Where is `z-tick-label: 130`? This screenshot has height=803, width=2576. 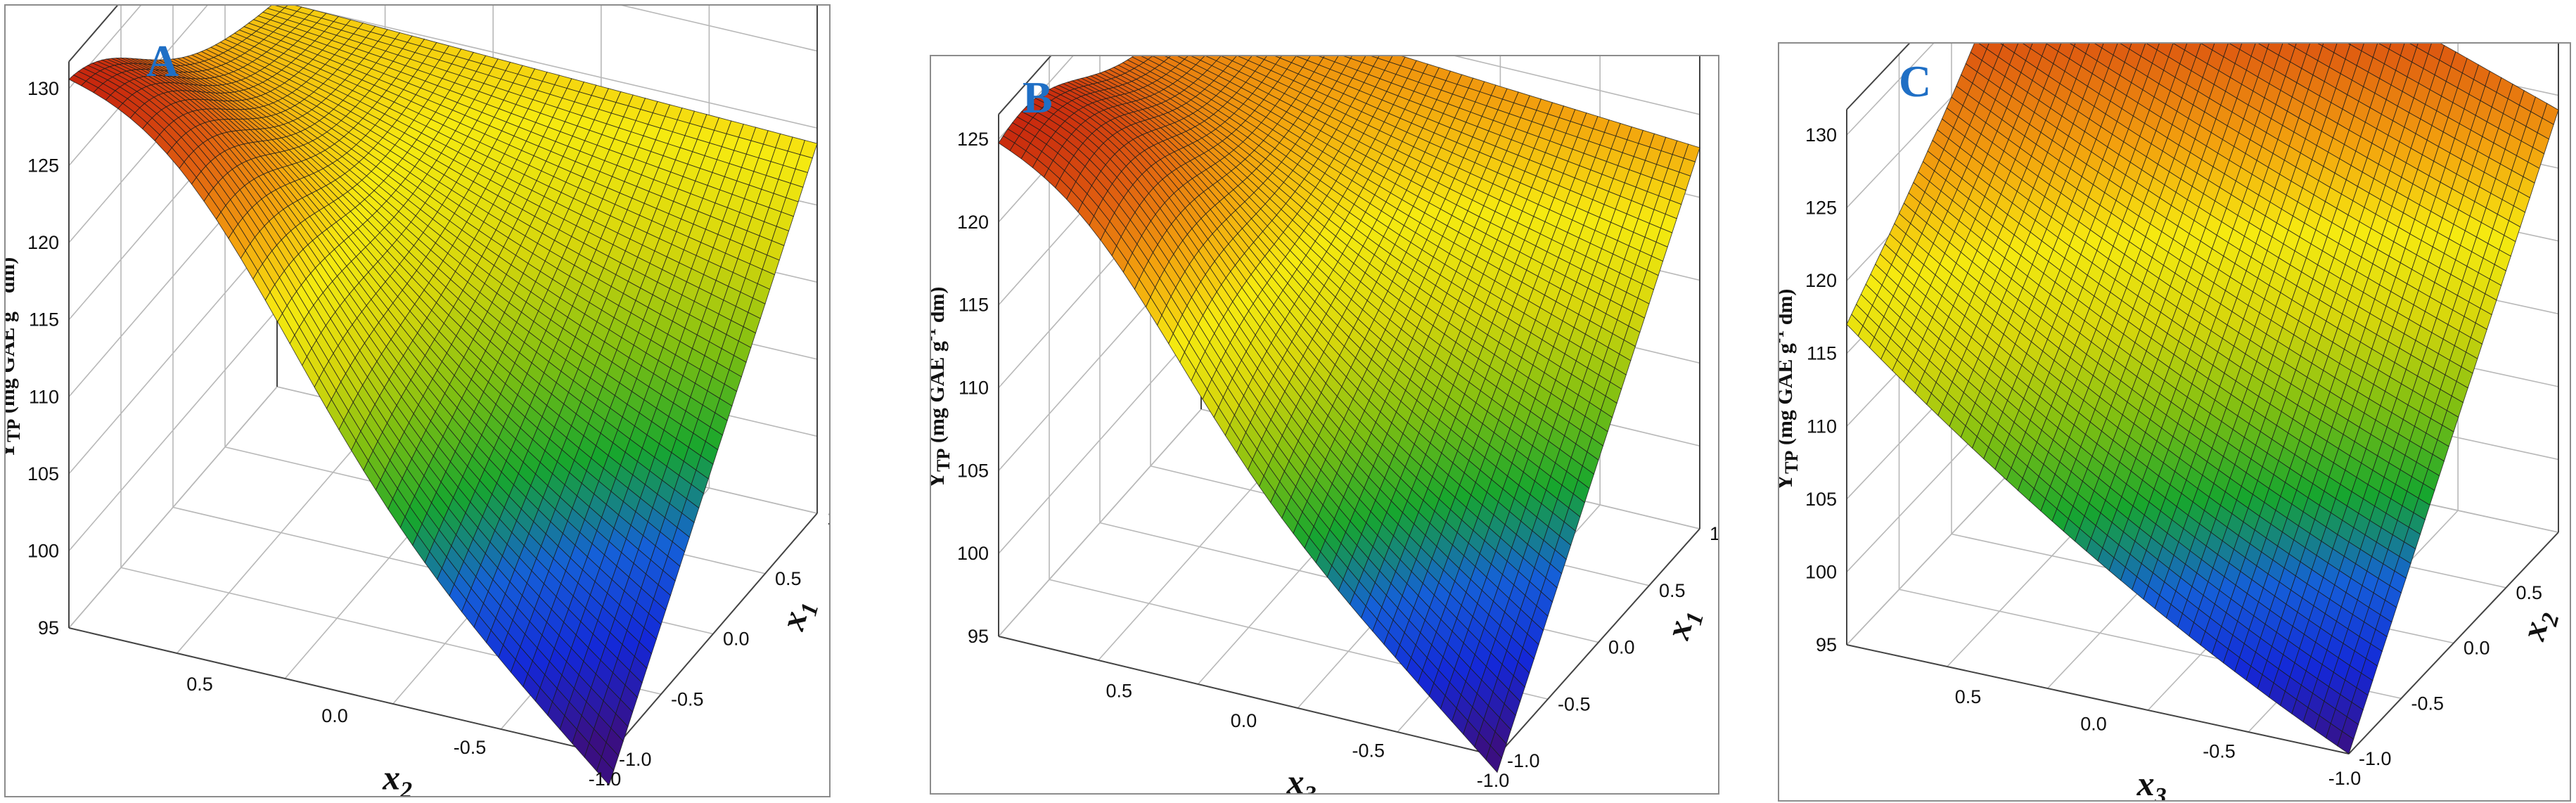 z-tick-label: 130 is located at coordinates (43, 88).